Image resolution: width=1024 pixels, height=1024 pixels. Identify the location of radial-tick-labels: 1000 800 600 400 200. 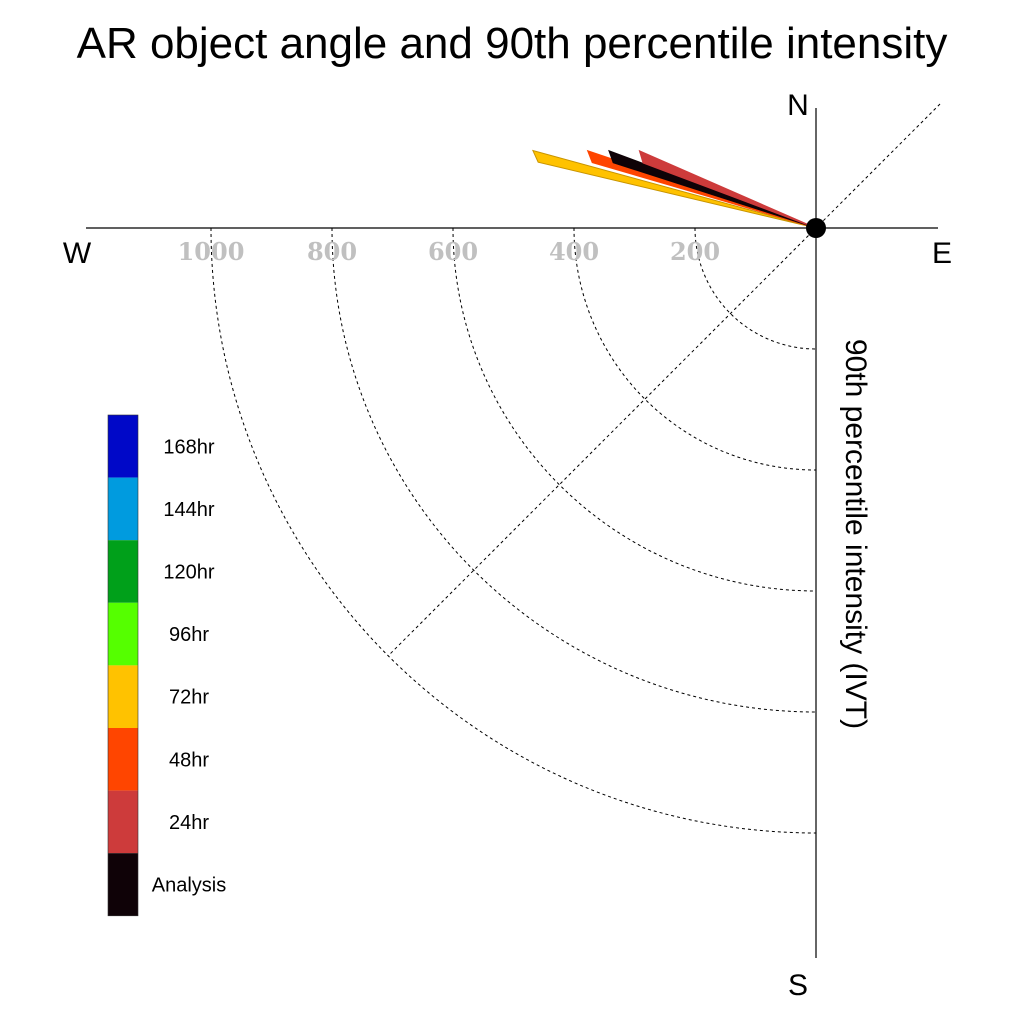
(449, 251).